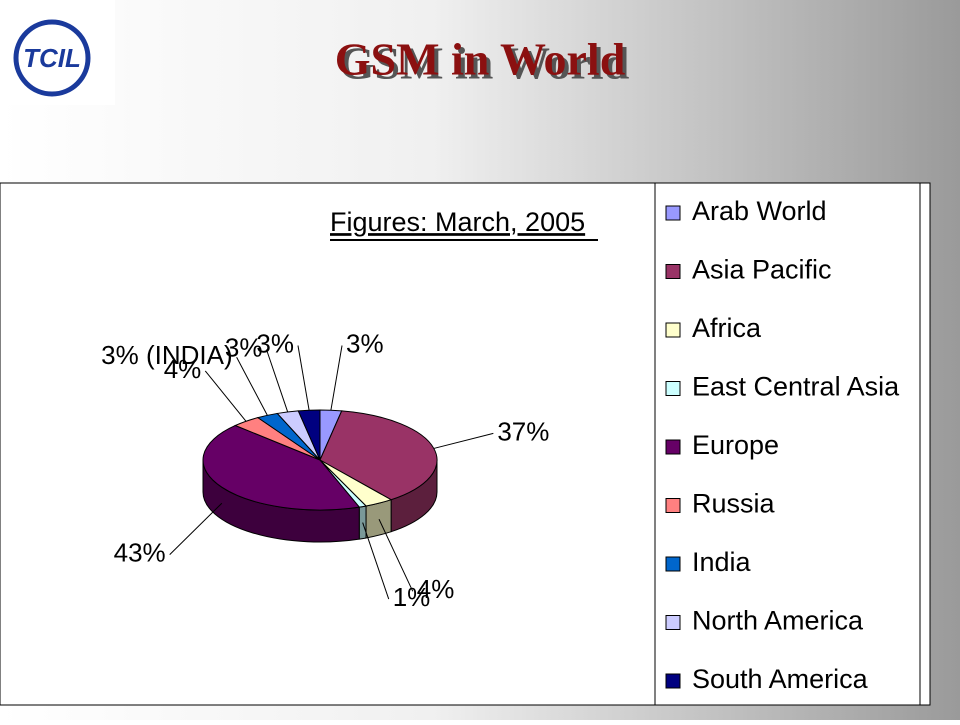 This screenshot has height=725, width=960. What do you see at coordinates (523, 431) in the screenshot?
I see `data-label: 37%` at bounding box center [523, 431].